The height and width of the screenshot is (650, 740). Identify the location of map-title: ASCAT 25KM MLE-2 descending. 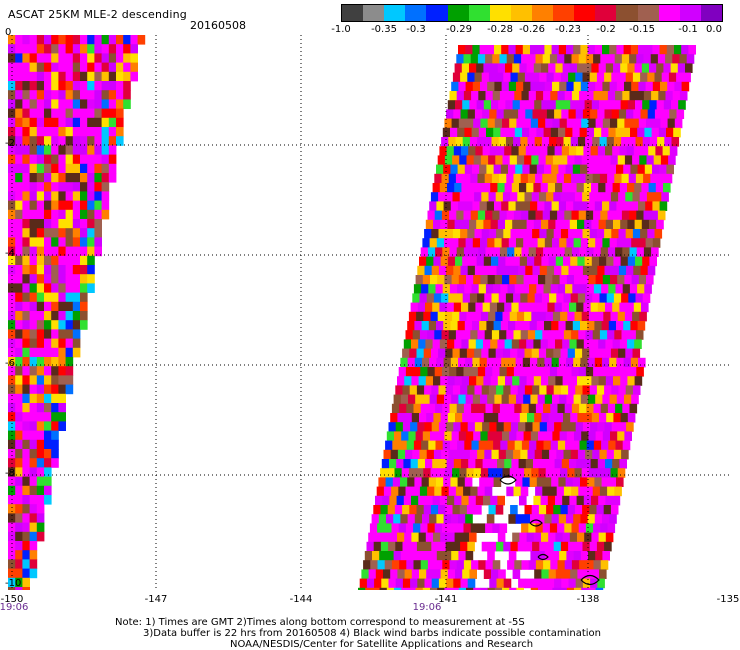
(97, 14).